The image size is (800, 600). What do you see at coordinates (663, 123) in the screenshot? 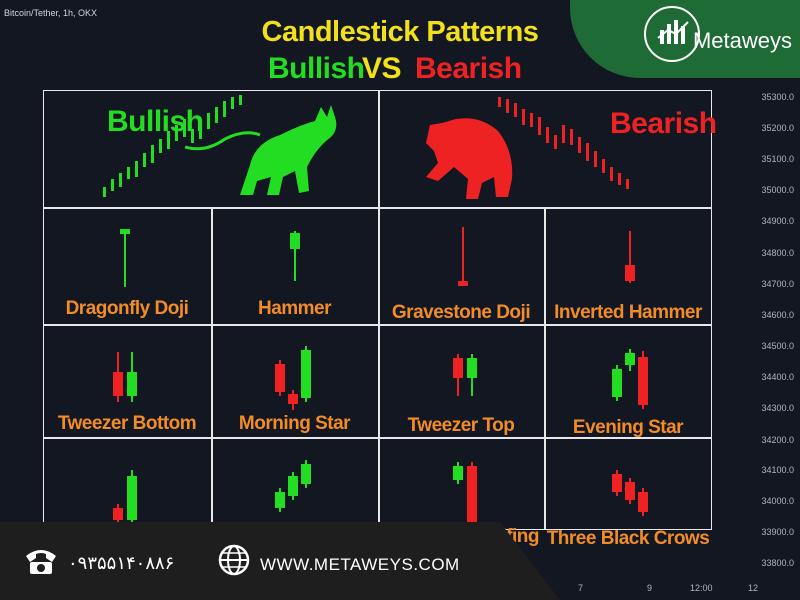
I see `banner-bearish: Bearish` at bounding box center [663, 123].